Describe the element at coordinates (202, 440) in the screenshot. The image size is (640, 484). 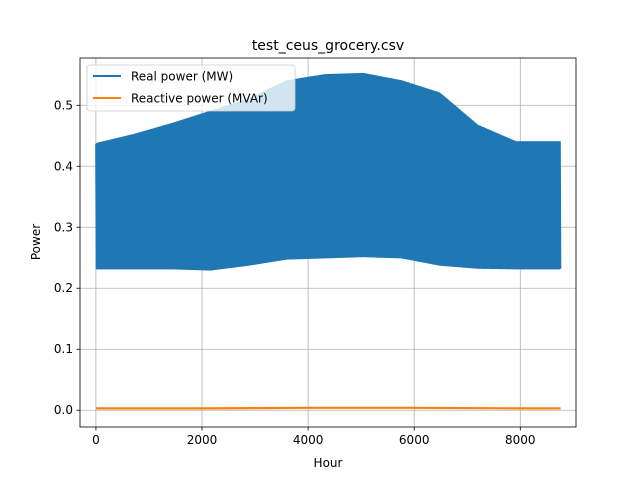
I see `x-tick-label: 2000` at that location.